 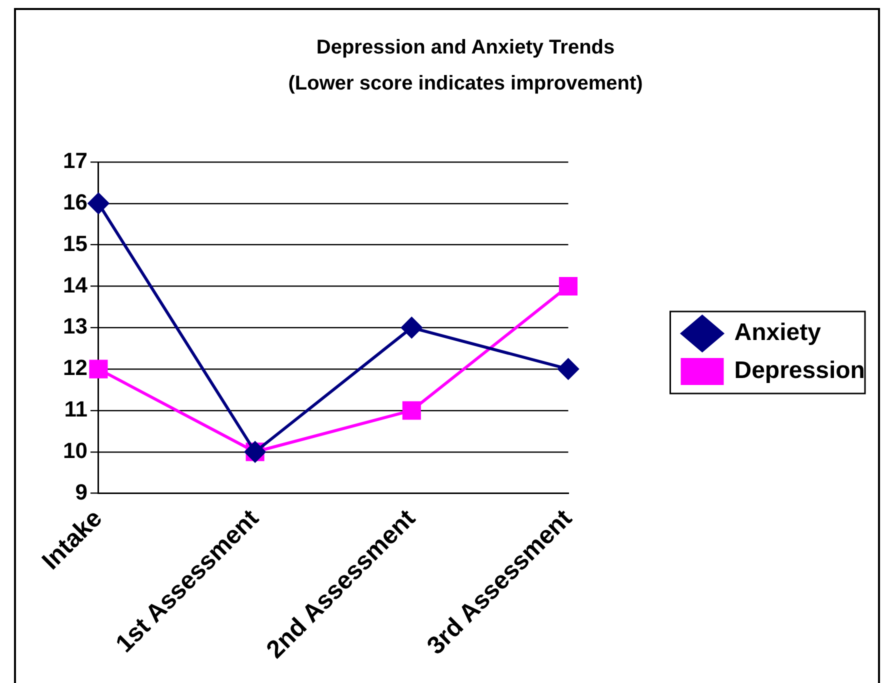 I want to click on chart-title: Depression and Anxiety Trends, so click(x=465, y=47).